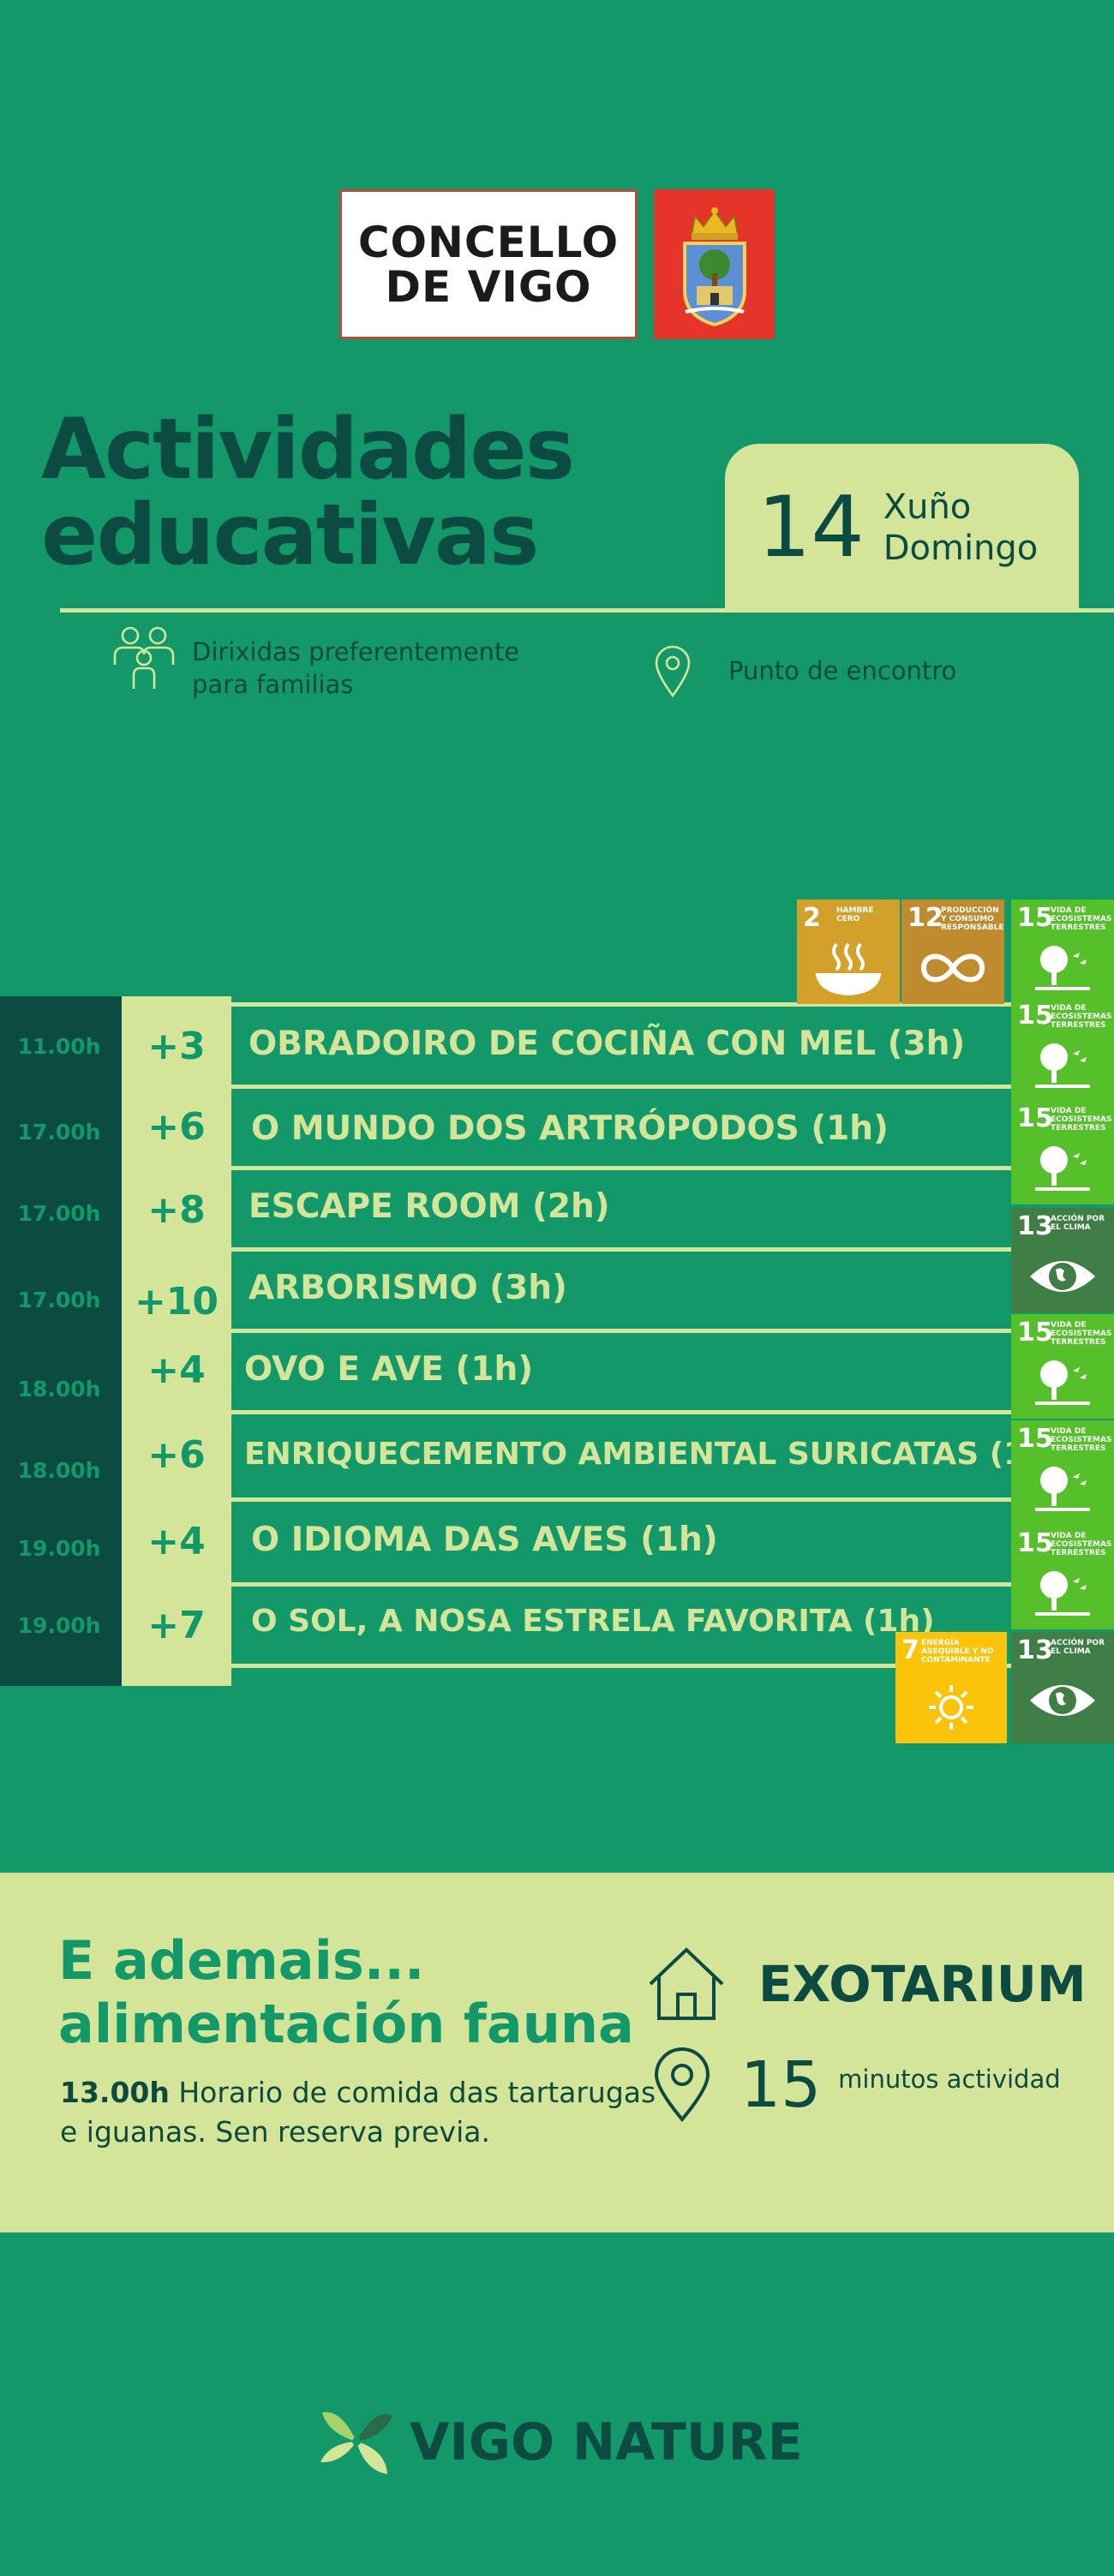  Describe the element at coordinates (176, 1210) in the screenshot. I see `activity-age: +8` at that location.